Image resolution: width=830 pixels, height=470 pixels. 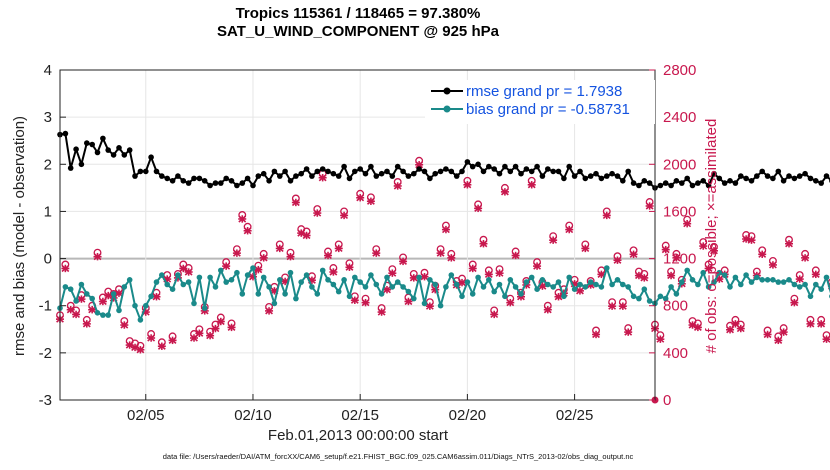 I want to click on x-tick-label: 02/25, so click(x=575, y=415).